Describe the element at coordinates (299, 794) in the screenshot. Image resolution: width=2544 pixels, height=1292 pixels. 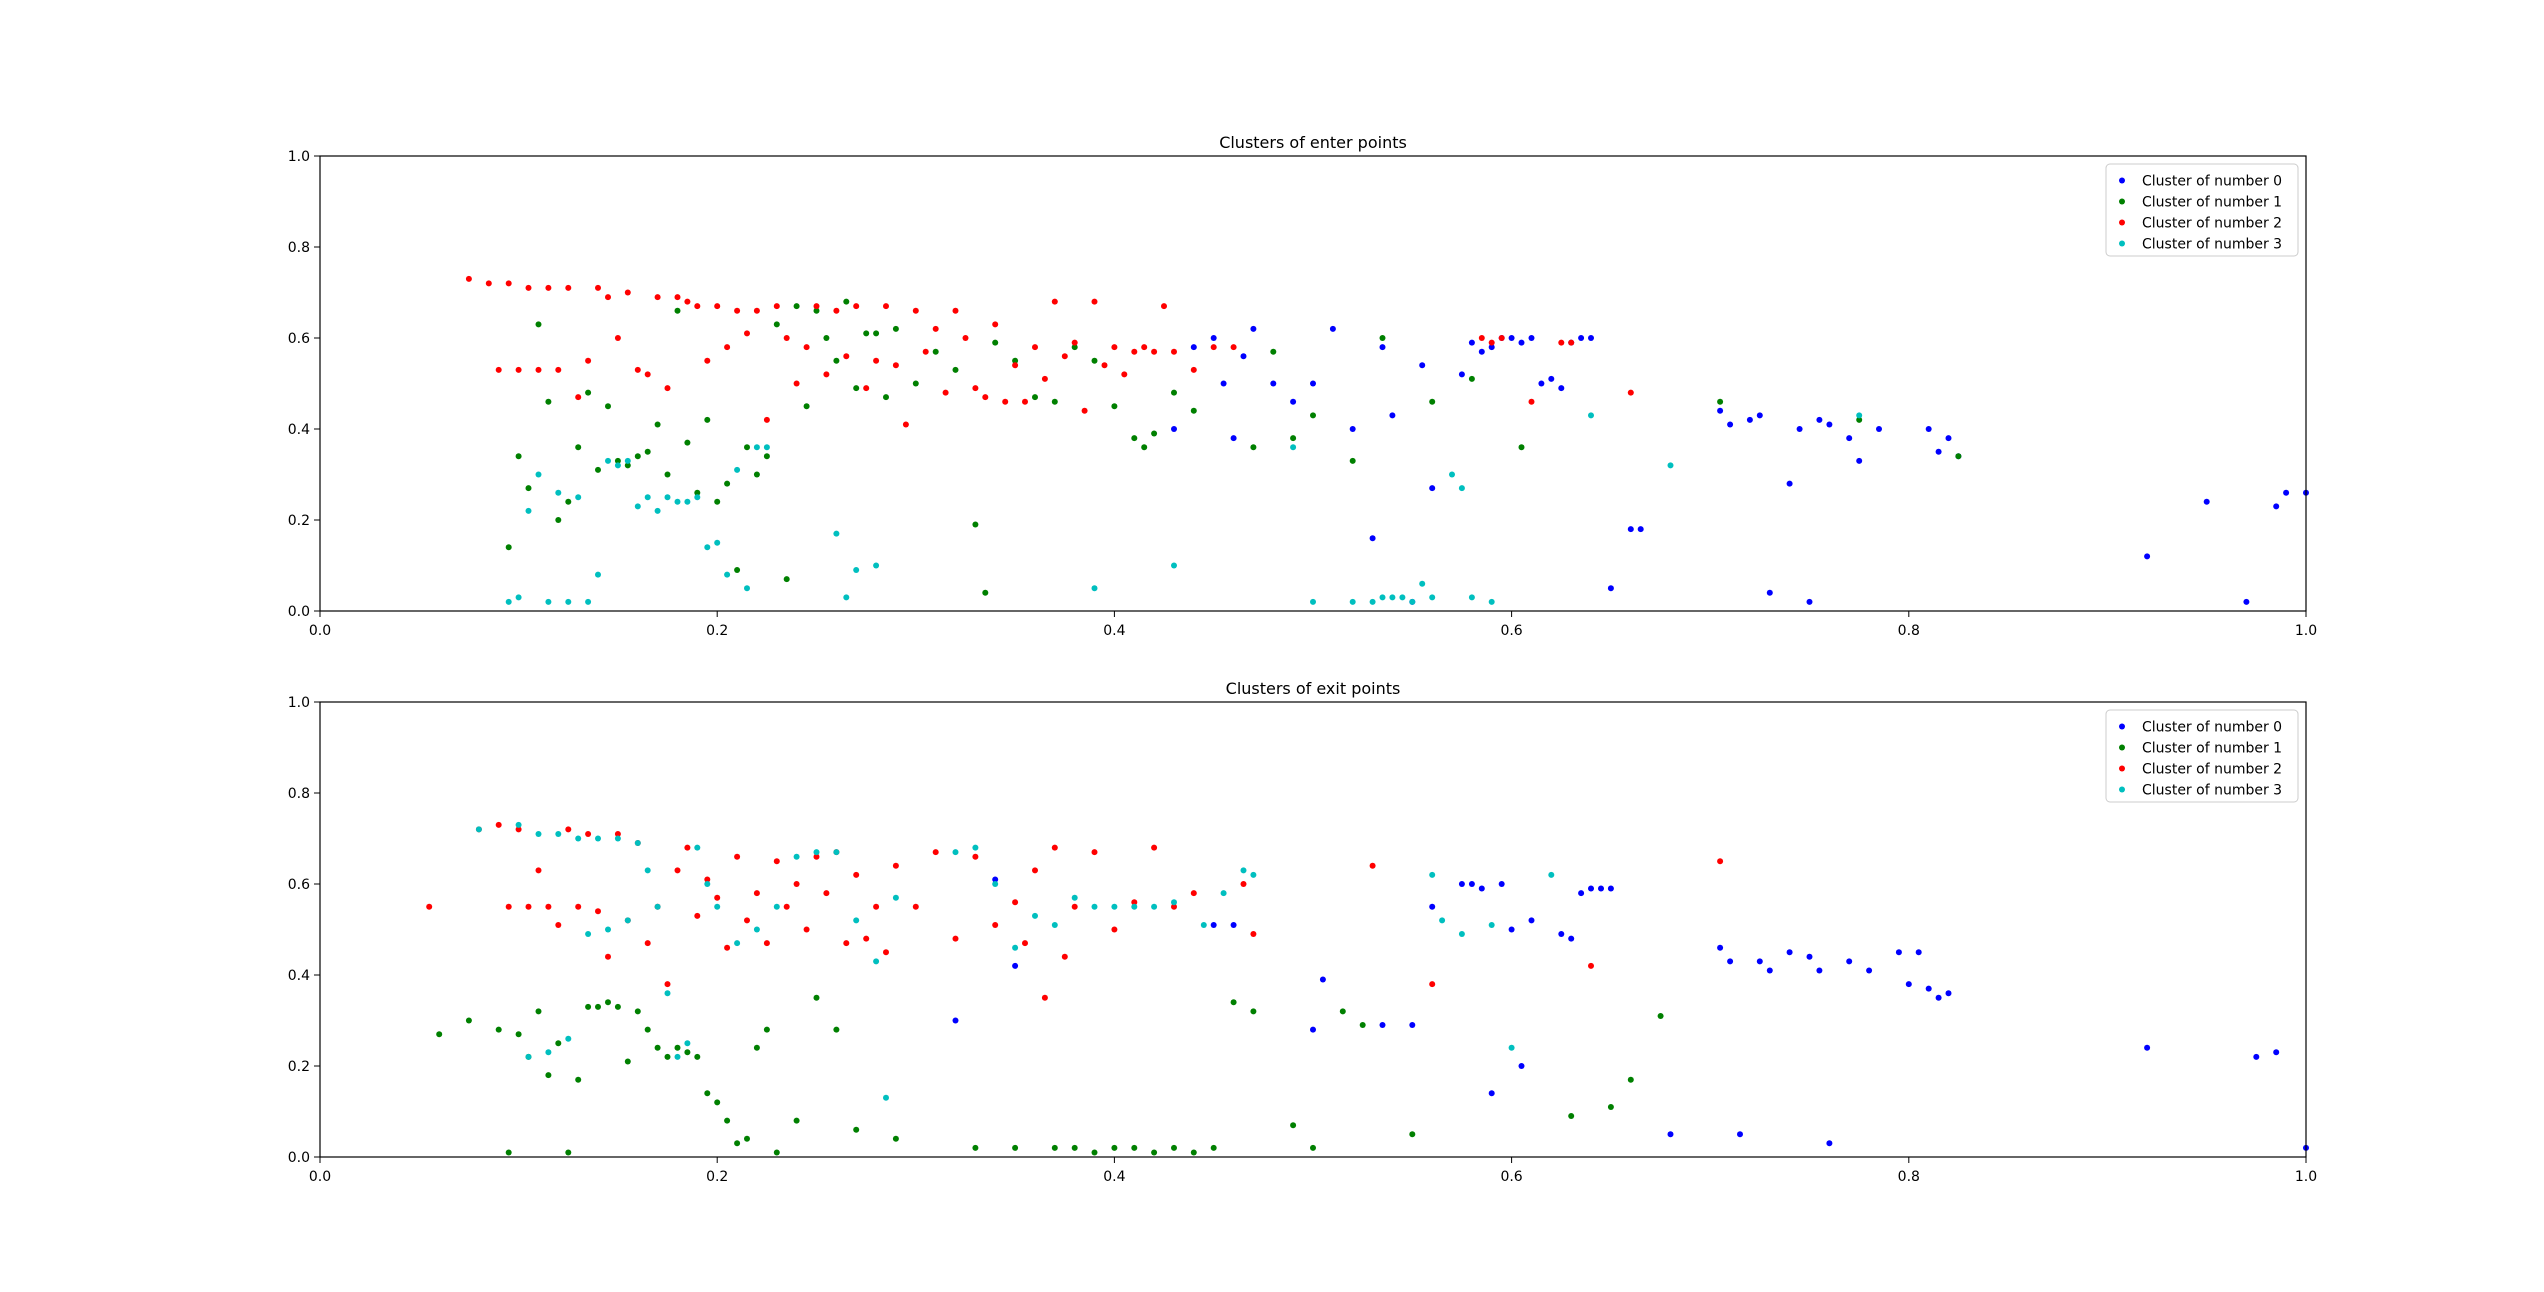
I see `y-tick-label: 0.8` at that location.